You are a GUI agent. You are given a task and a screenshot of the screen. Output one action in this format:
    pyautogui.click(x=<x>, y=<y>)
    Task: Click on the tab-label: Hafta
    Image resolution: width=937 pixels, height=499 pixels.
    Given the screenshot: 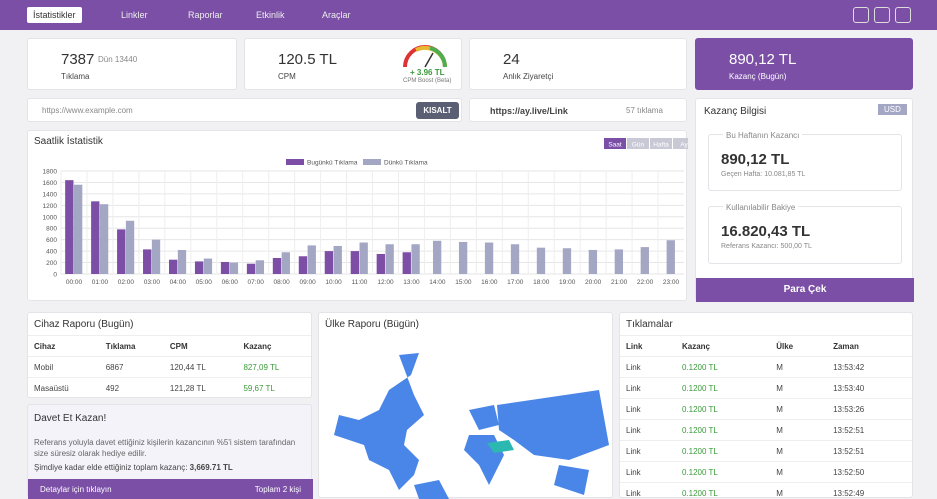 What is the action you would take?
    pyautogui.click(x=661, y=145)
    